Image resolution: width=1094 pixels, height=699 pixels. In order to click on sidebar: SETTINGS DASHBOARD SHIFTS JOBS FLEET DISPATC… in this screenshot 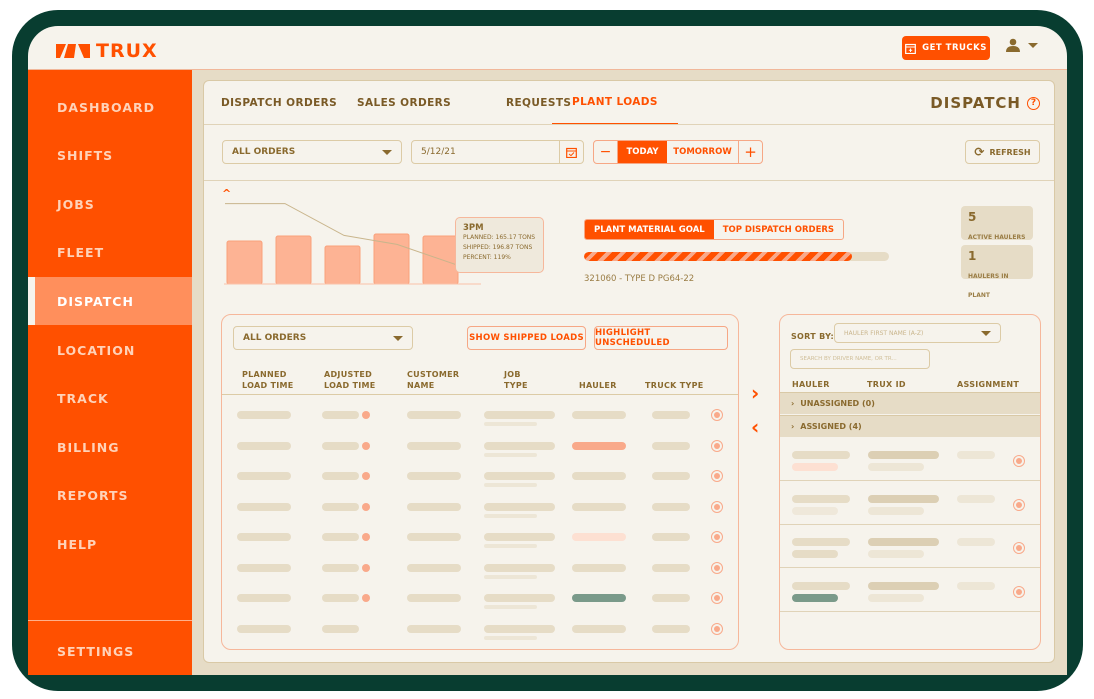, I will do `click(110, 372)`.